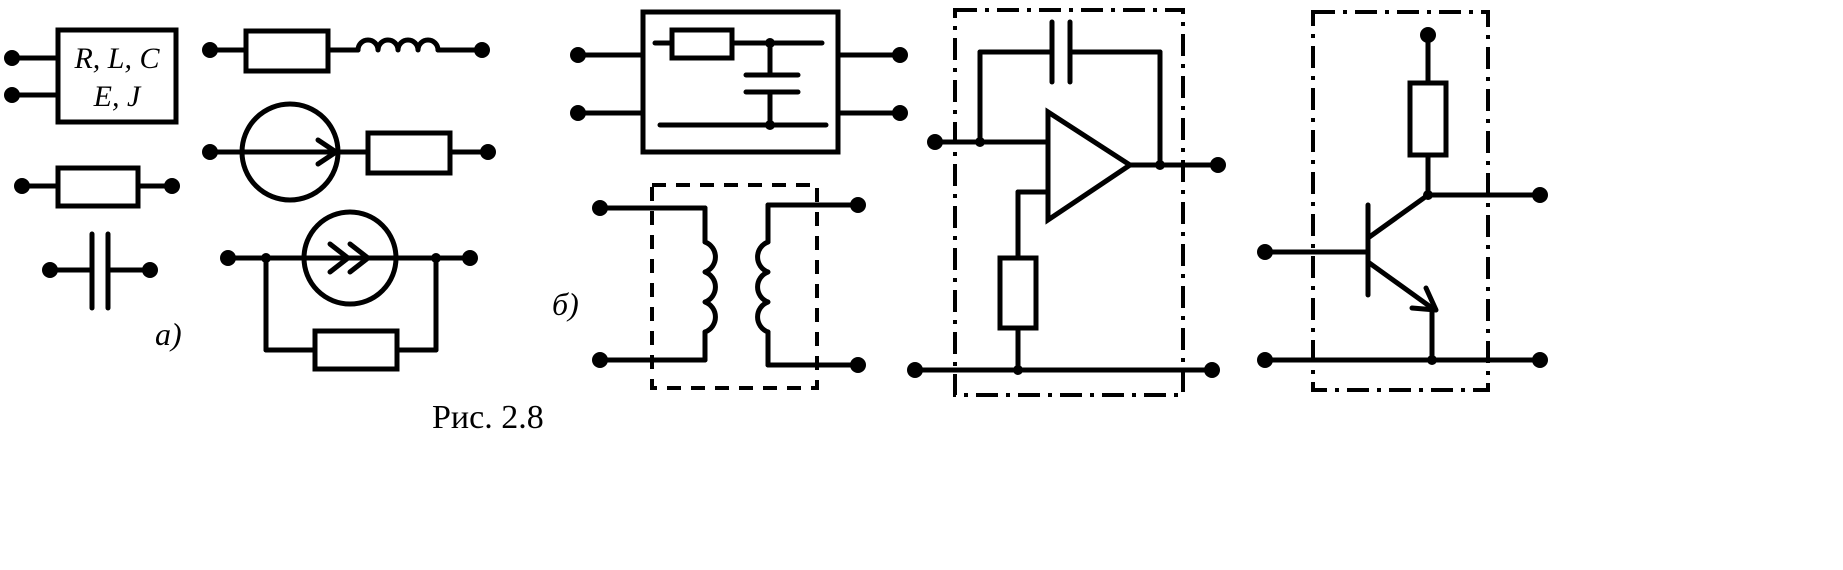 This screenshot has width=1843, height=570. What do you see at coordinates (1402, 201) in the screenshot?
I see `transistor-circuit` at bounding box center [1402, 201].